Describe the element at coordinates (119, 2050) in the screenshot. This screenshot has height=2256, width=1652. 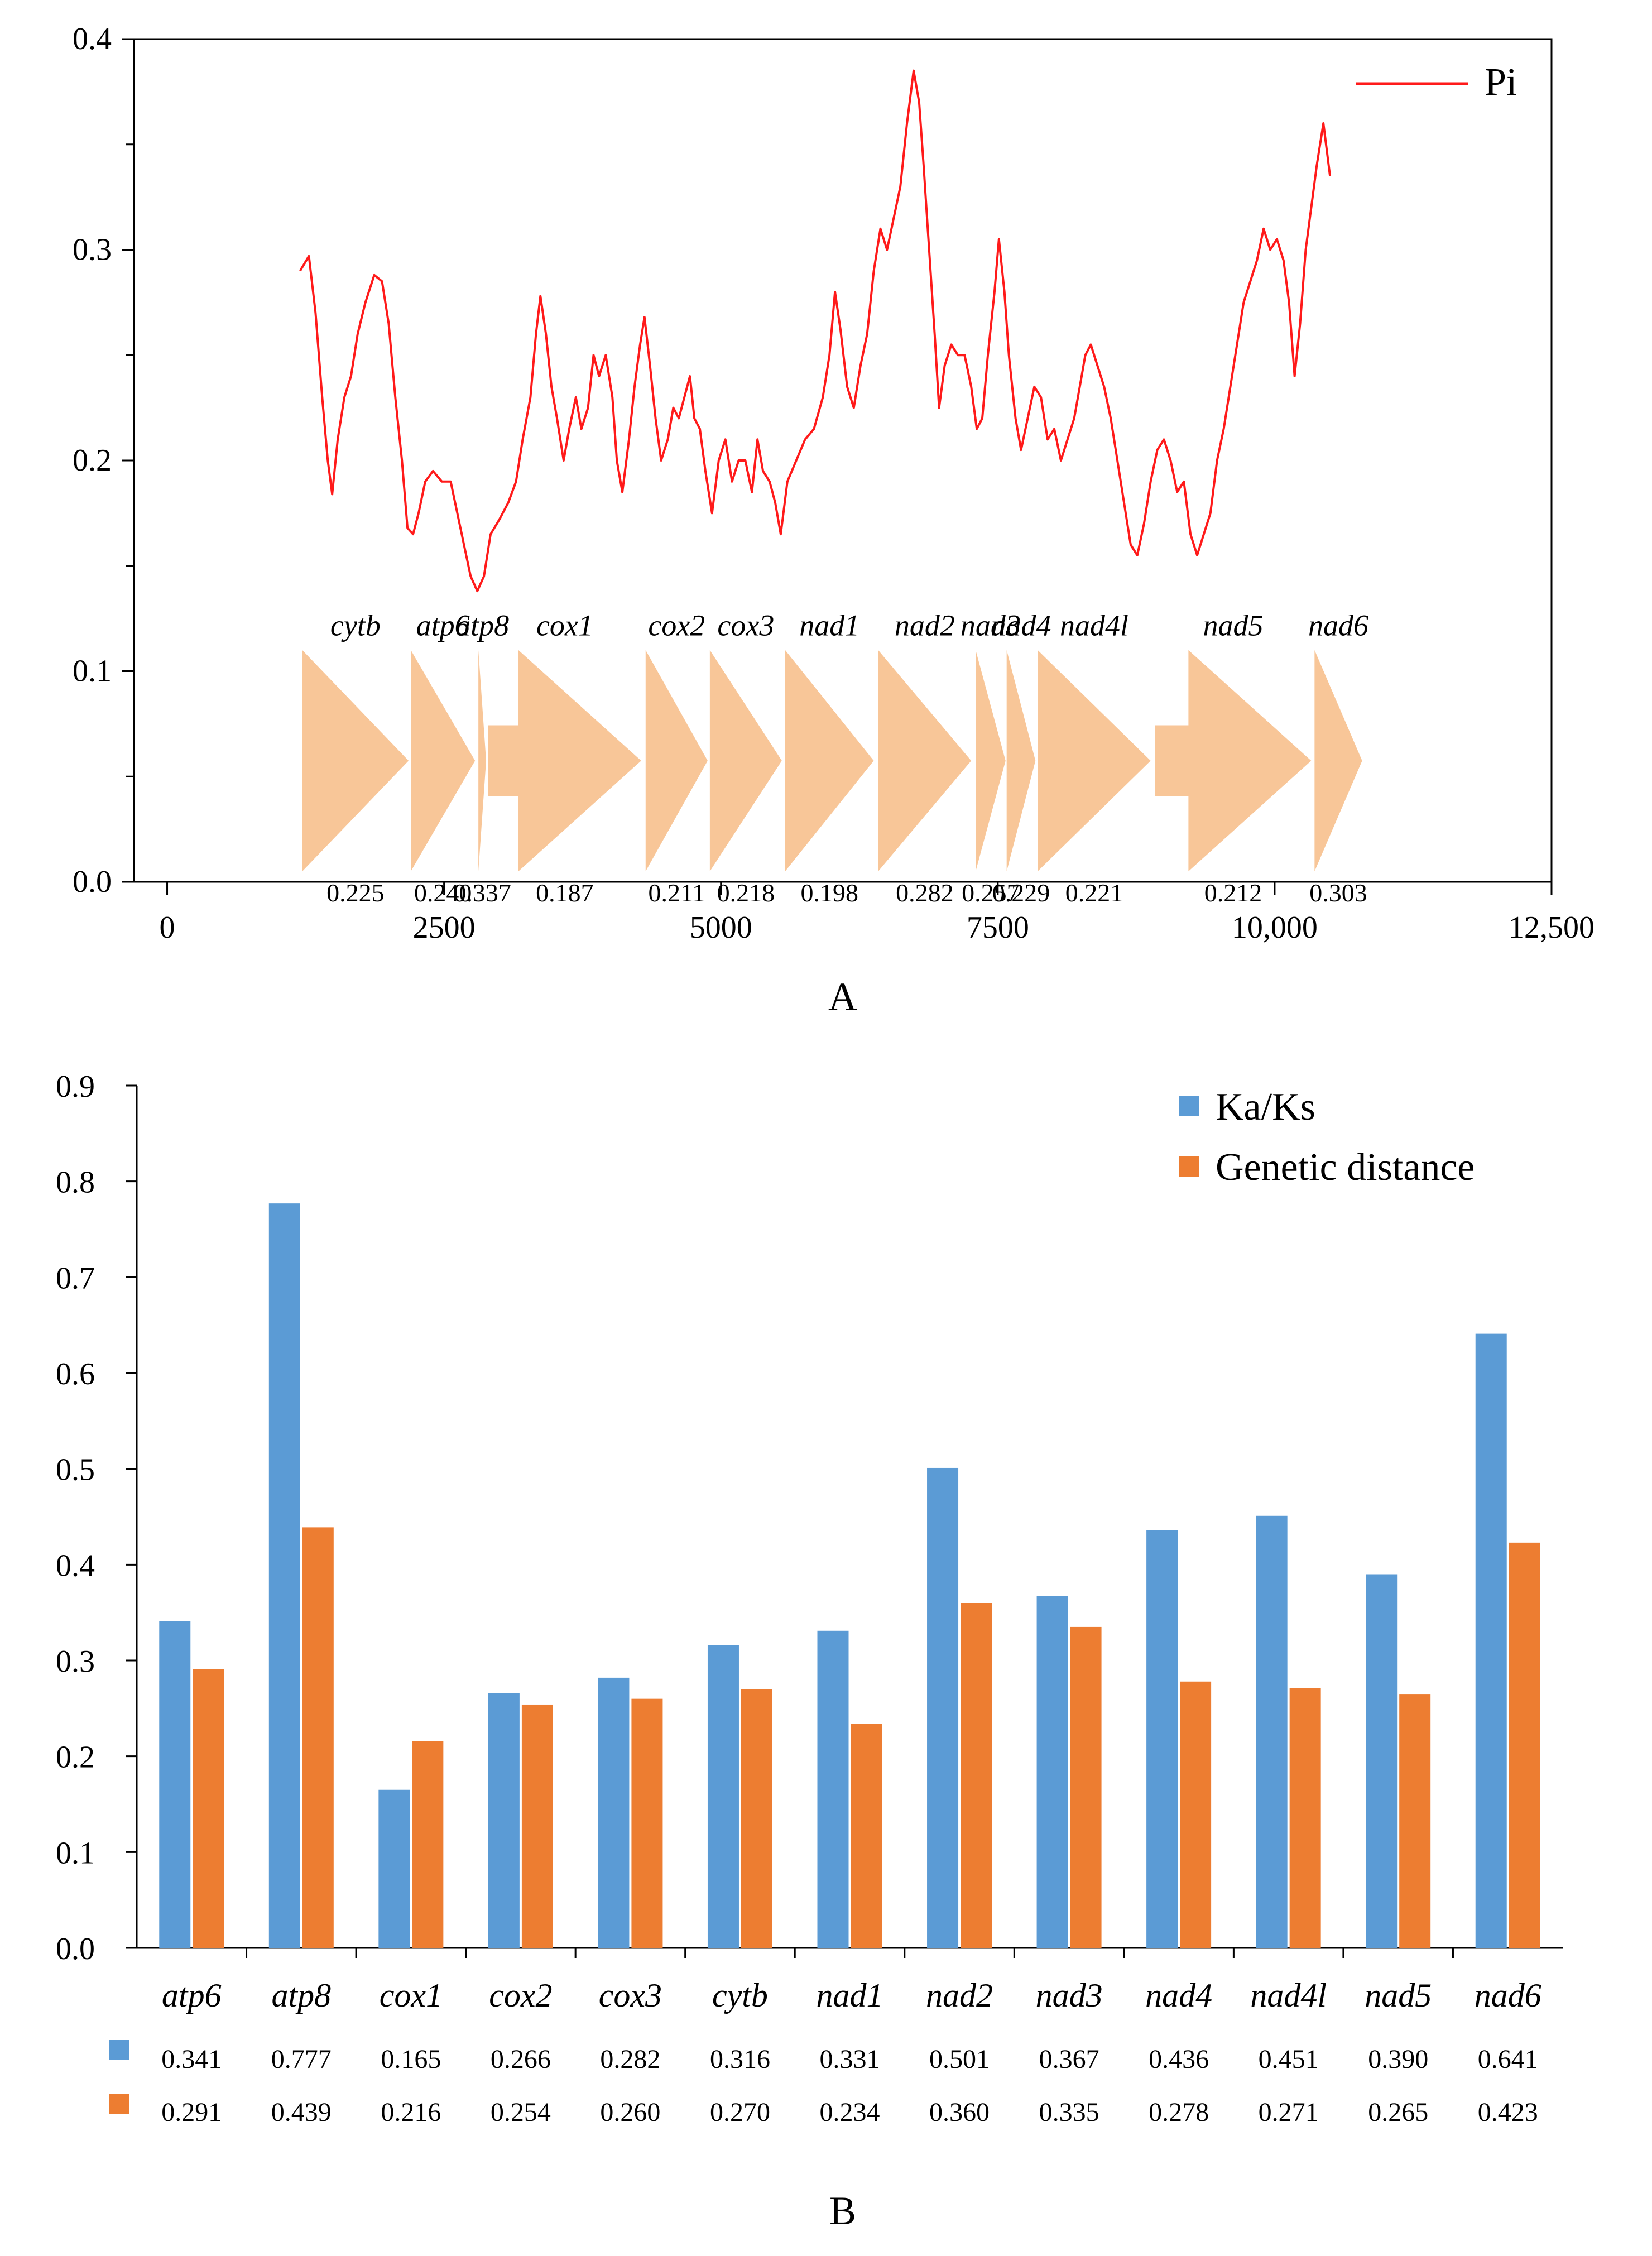
I see `table-swatch-kaks` at that location.